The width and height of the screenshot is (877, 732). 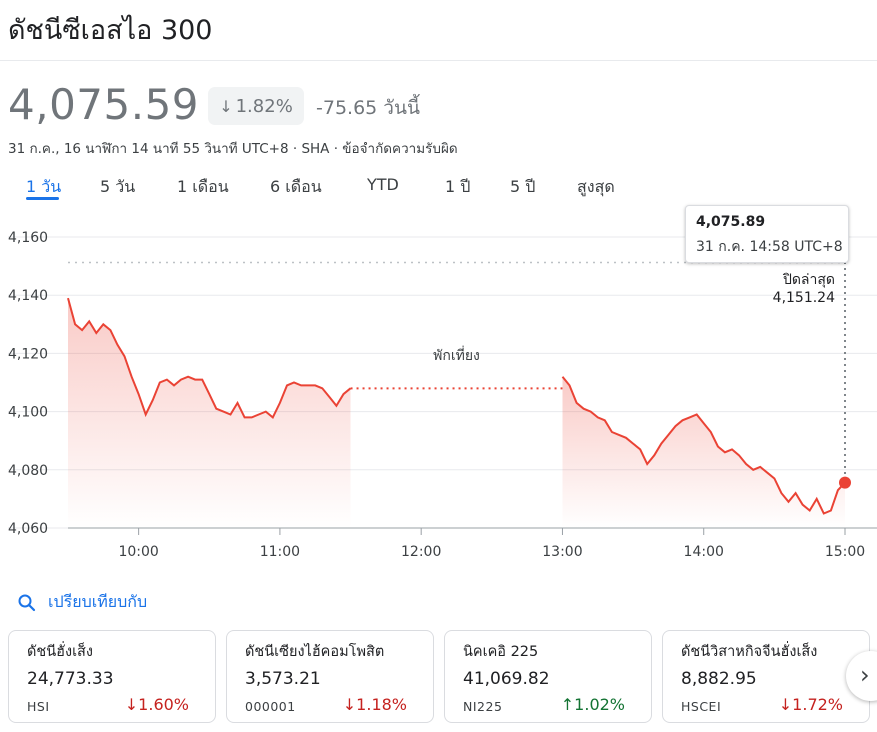 What do you see at coordinates (42, 198) in the screenshot?
I see `active-tab-indicator` at bounding box center [42, 198].